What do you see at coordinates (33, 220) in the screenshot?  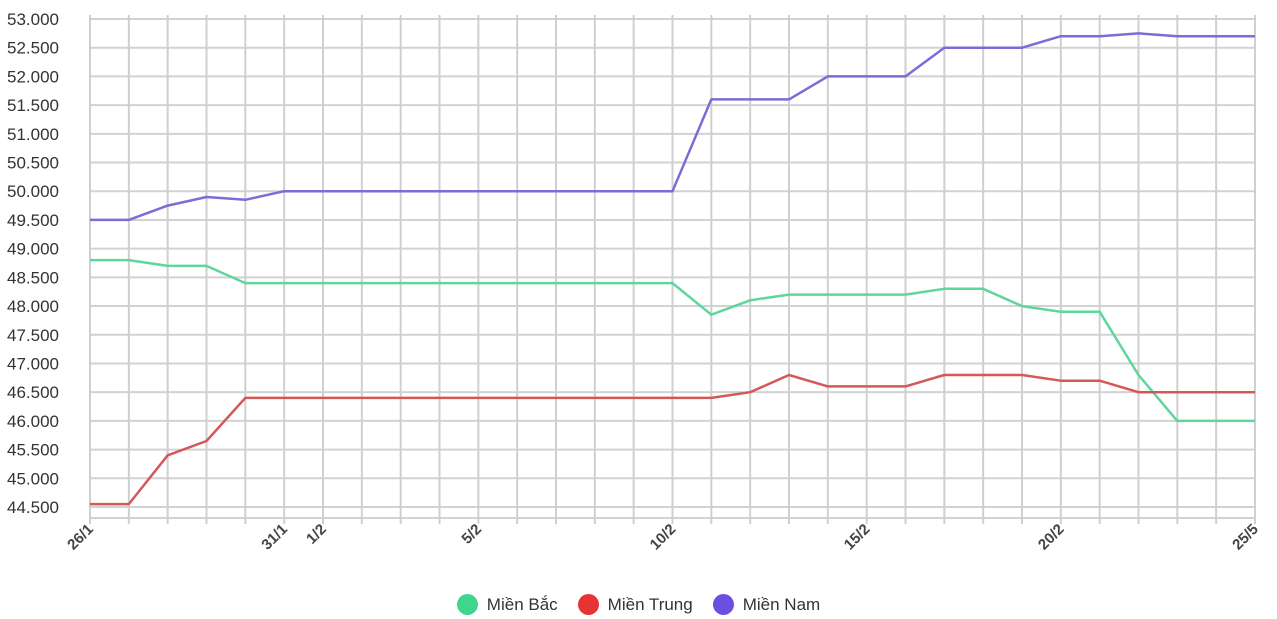 I see `y-tick-label: 49.500` at bounding box center [33, 220].